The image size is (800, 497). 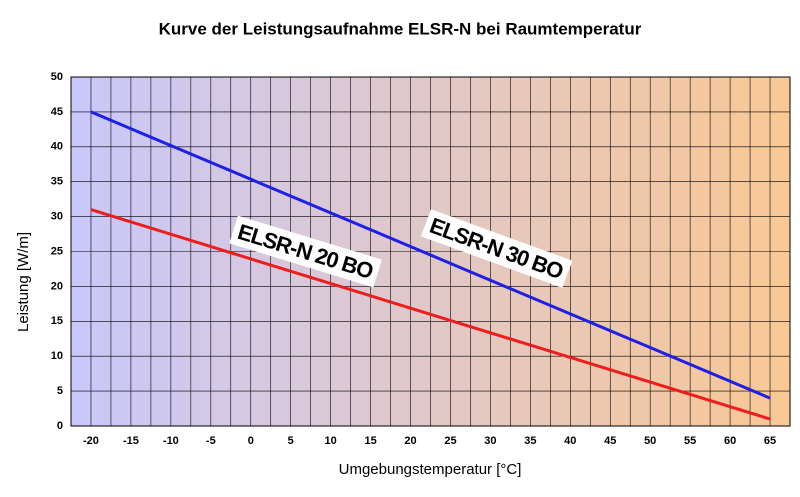 I want to click on y-tick-label: 25, so click(x=57, y=251).